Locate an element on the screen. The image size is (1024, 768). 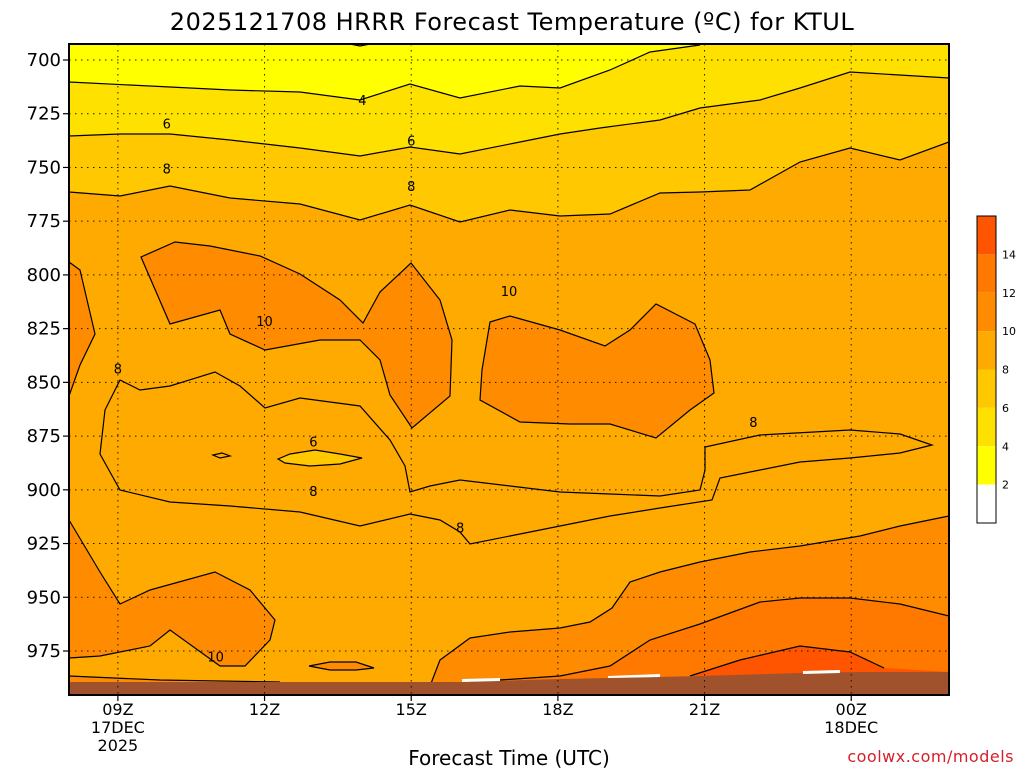
colorbar-frame is located at coordinates (986, 369).